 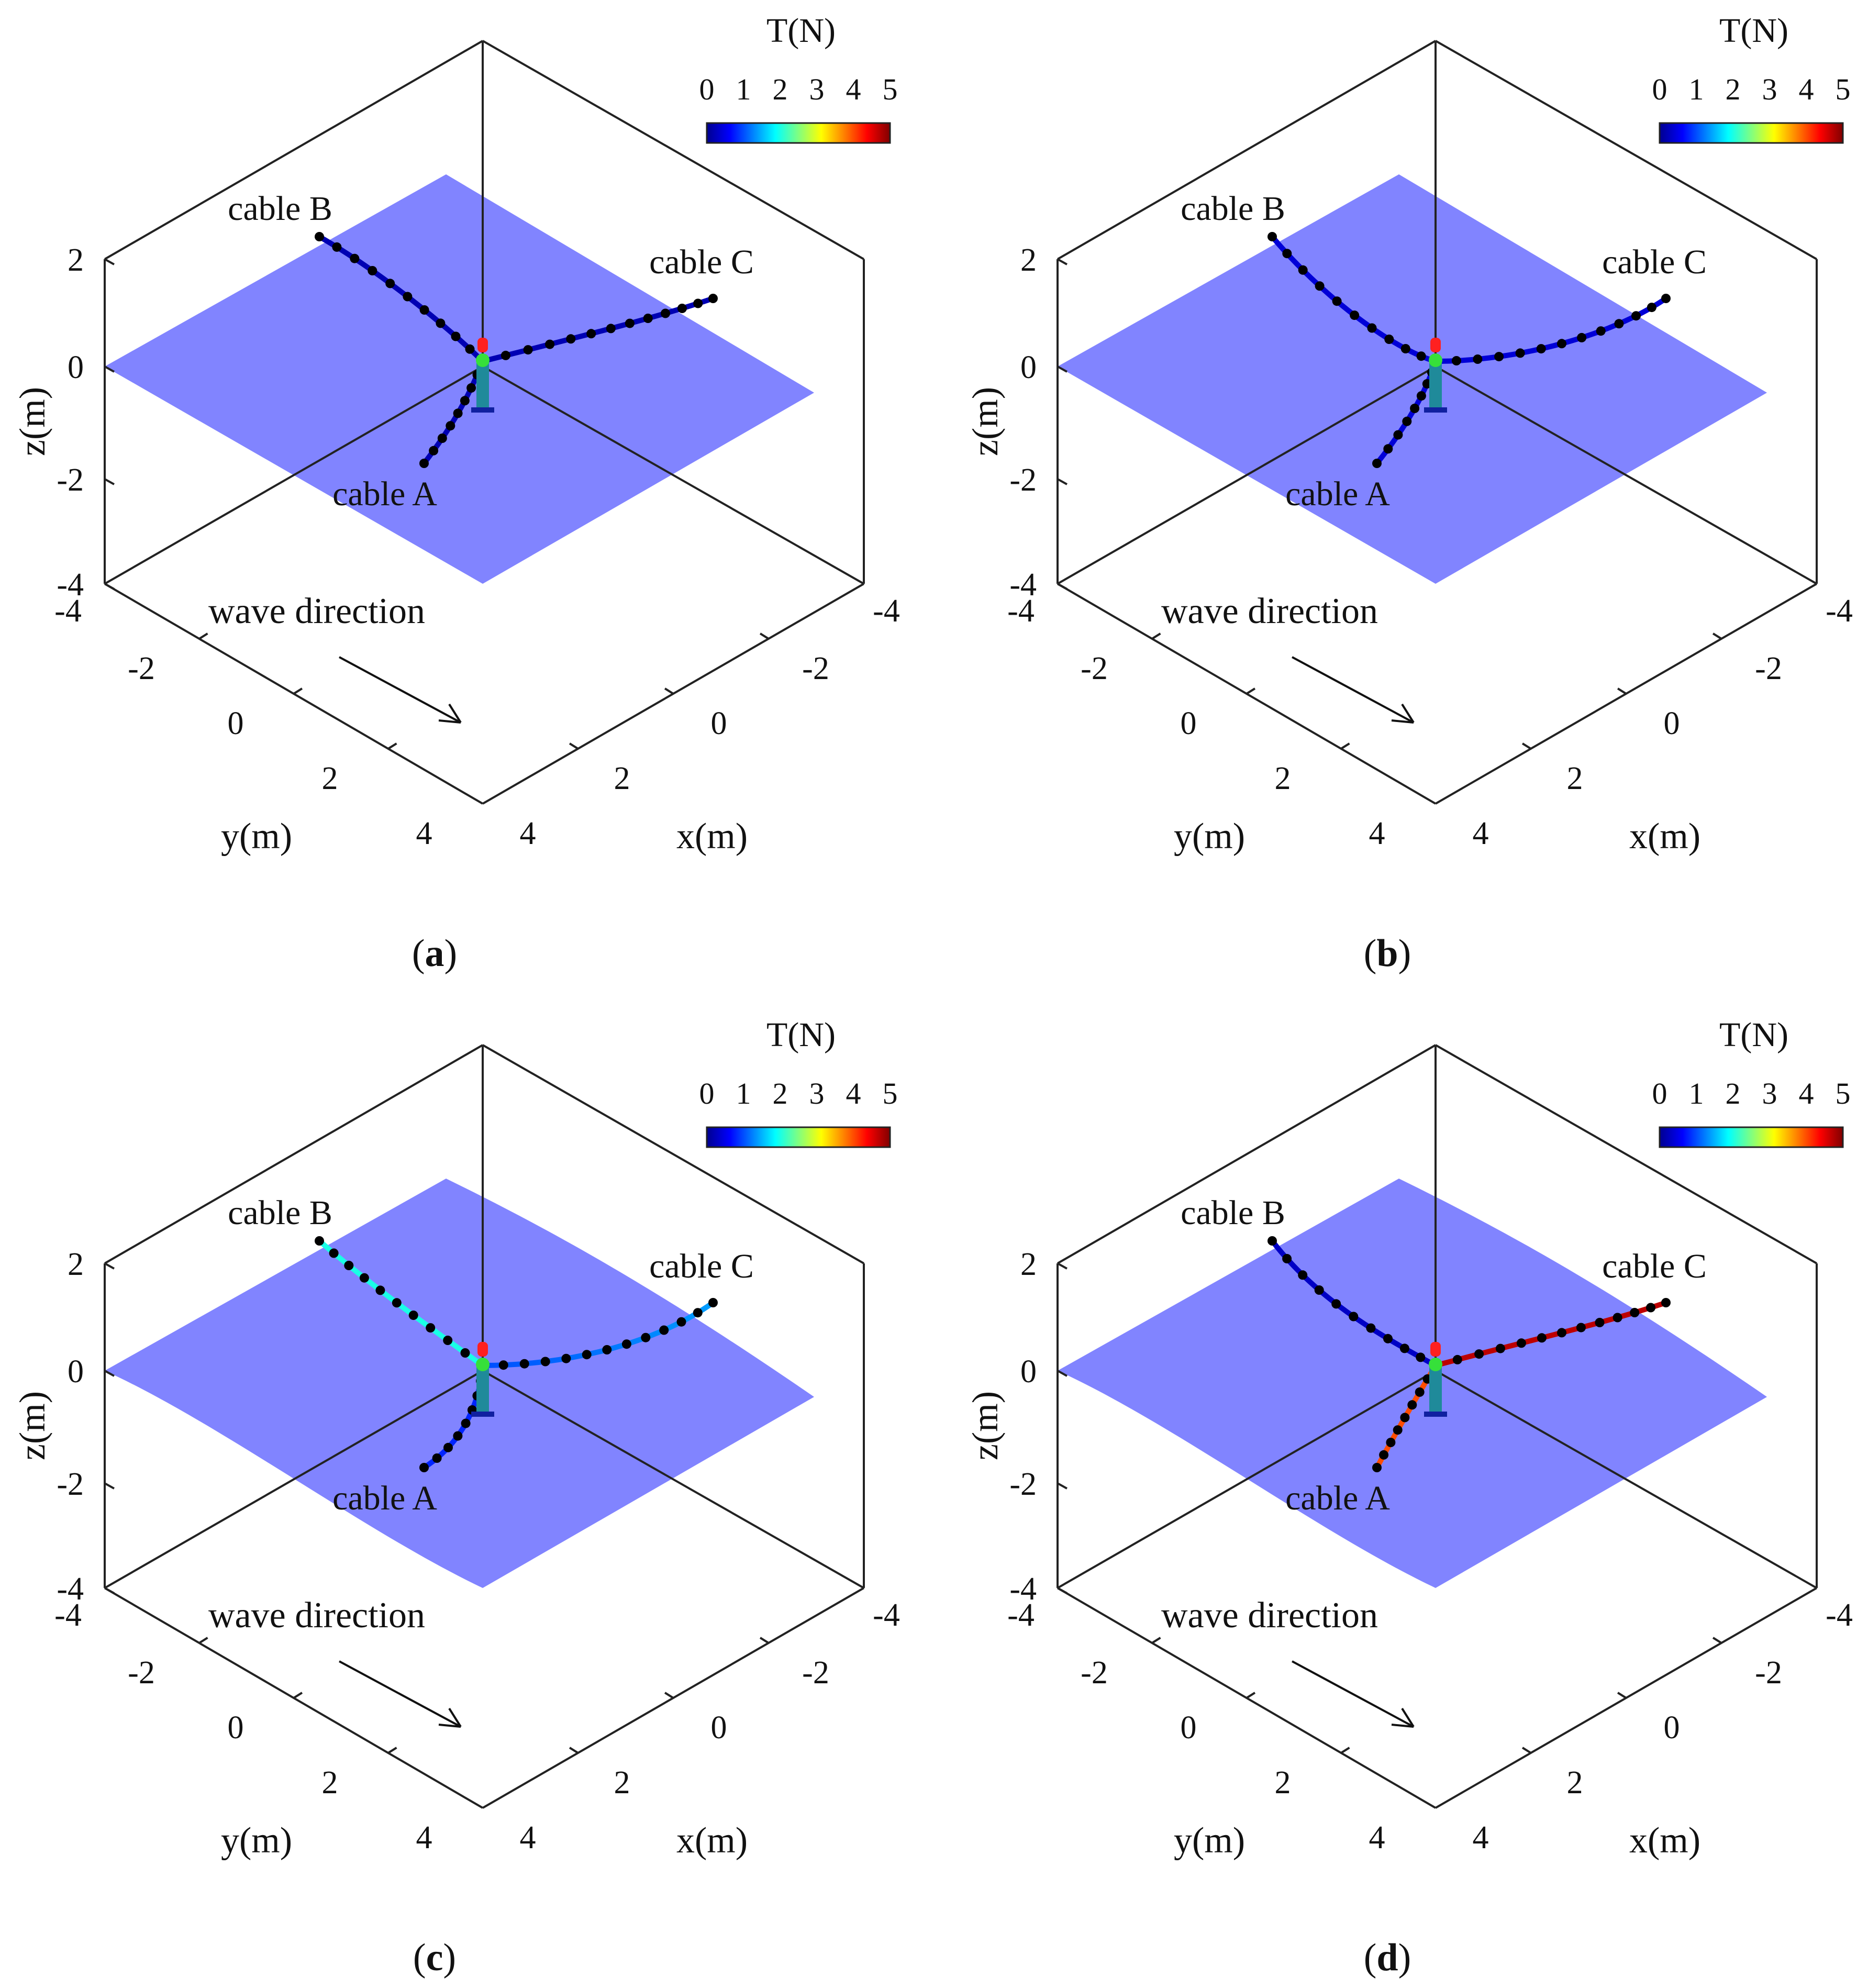 What do you see at coordinates (1733, 89) in the screenshot?
I see `colorbar-tick-label: 2` at bounding box center [1733, 89].